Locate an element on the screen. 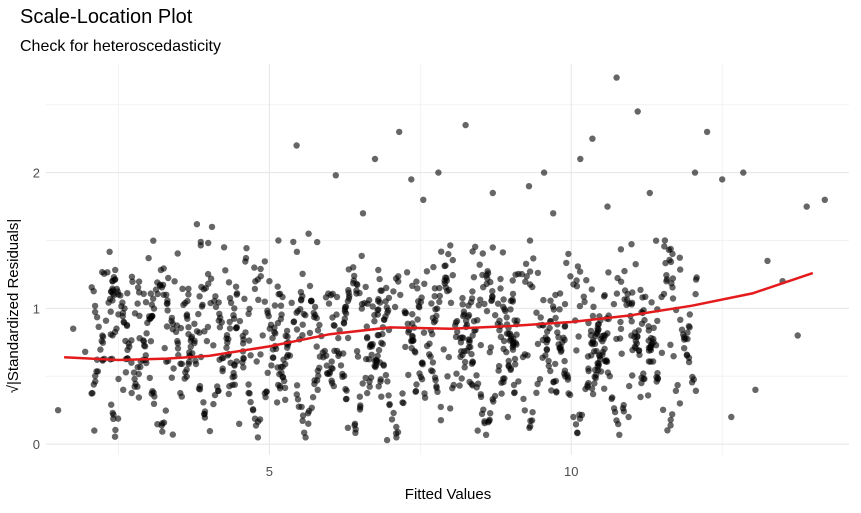 The image size is (861, 513). chart-subtitle: Check for heteroscedasticity is located at coordinates (120, 46).